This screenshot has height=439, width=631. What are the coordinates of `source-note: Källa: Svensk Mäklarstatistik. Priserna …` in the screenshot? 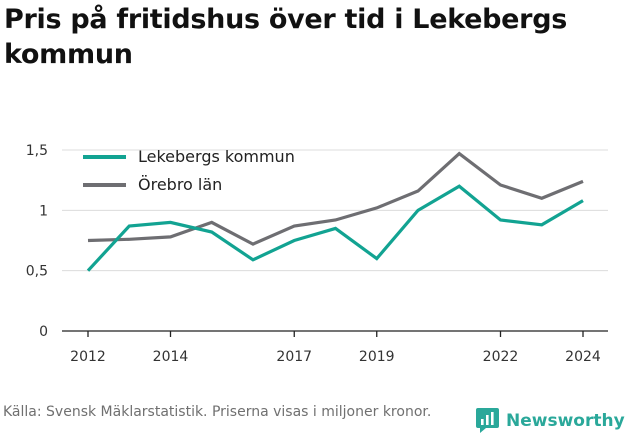 It's located at (217, 412).